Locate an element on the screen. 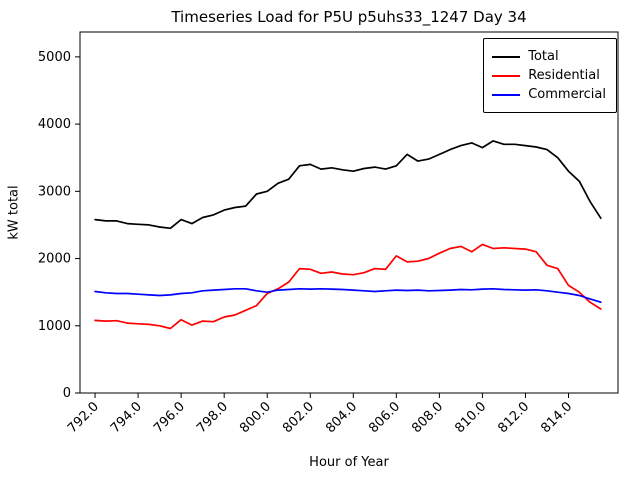  svg-text: 3000 is located at coordinates (54, 191).